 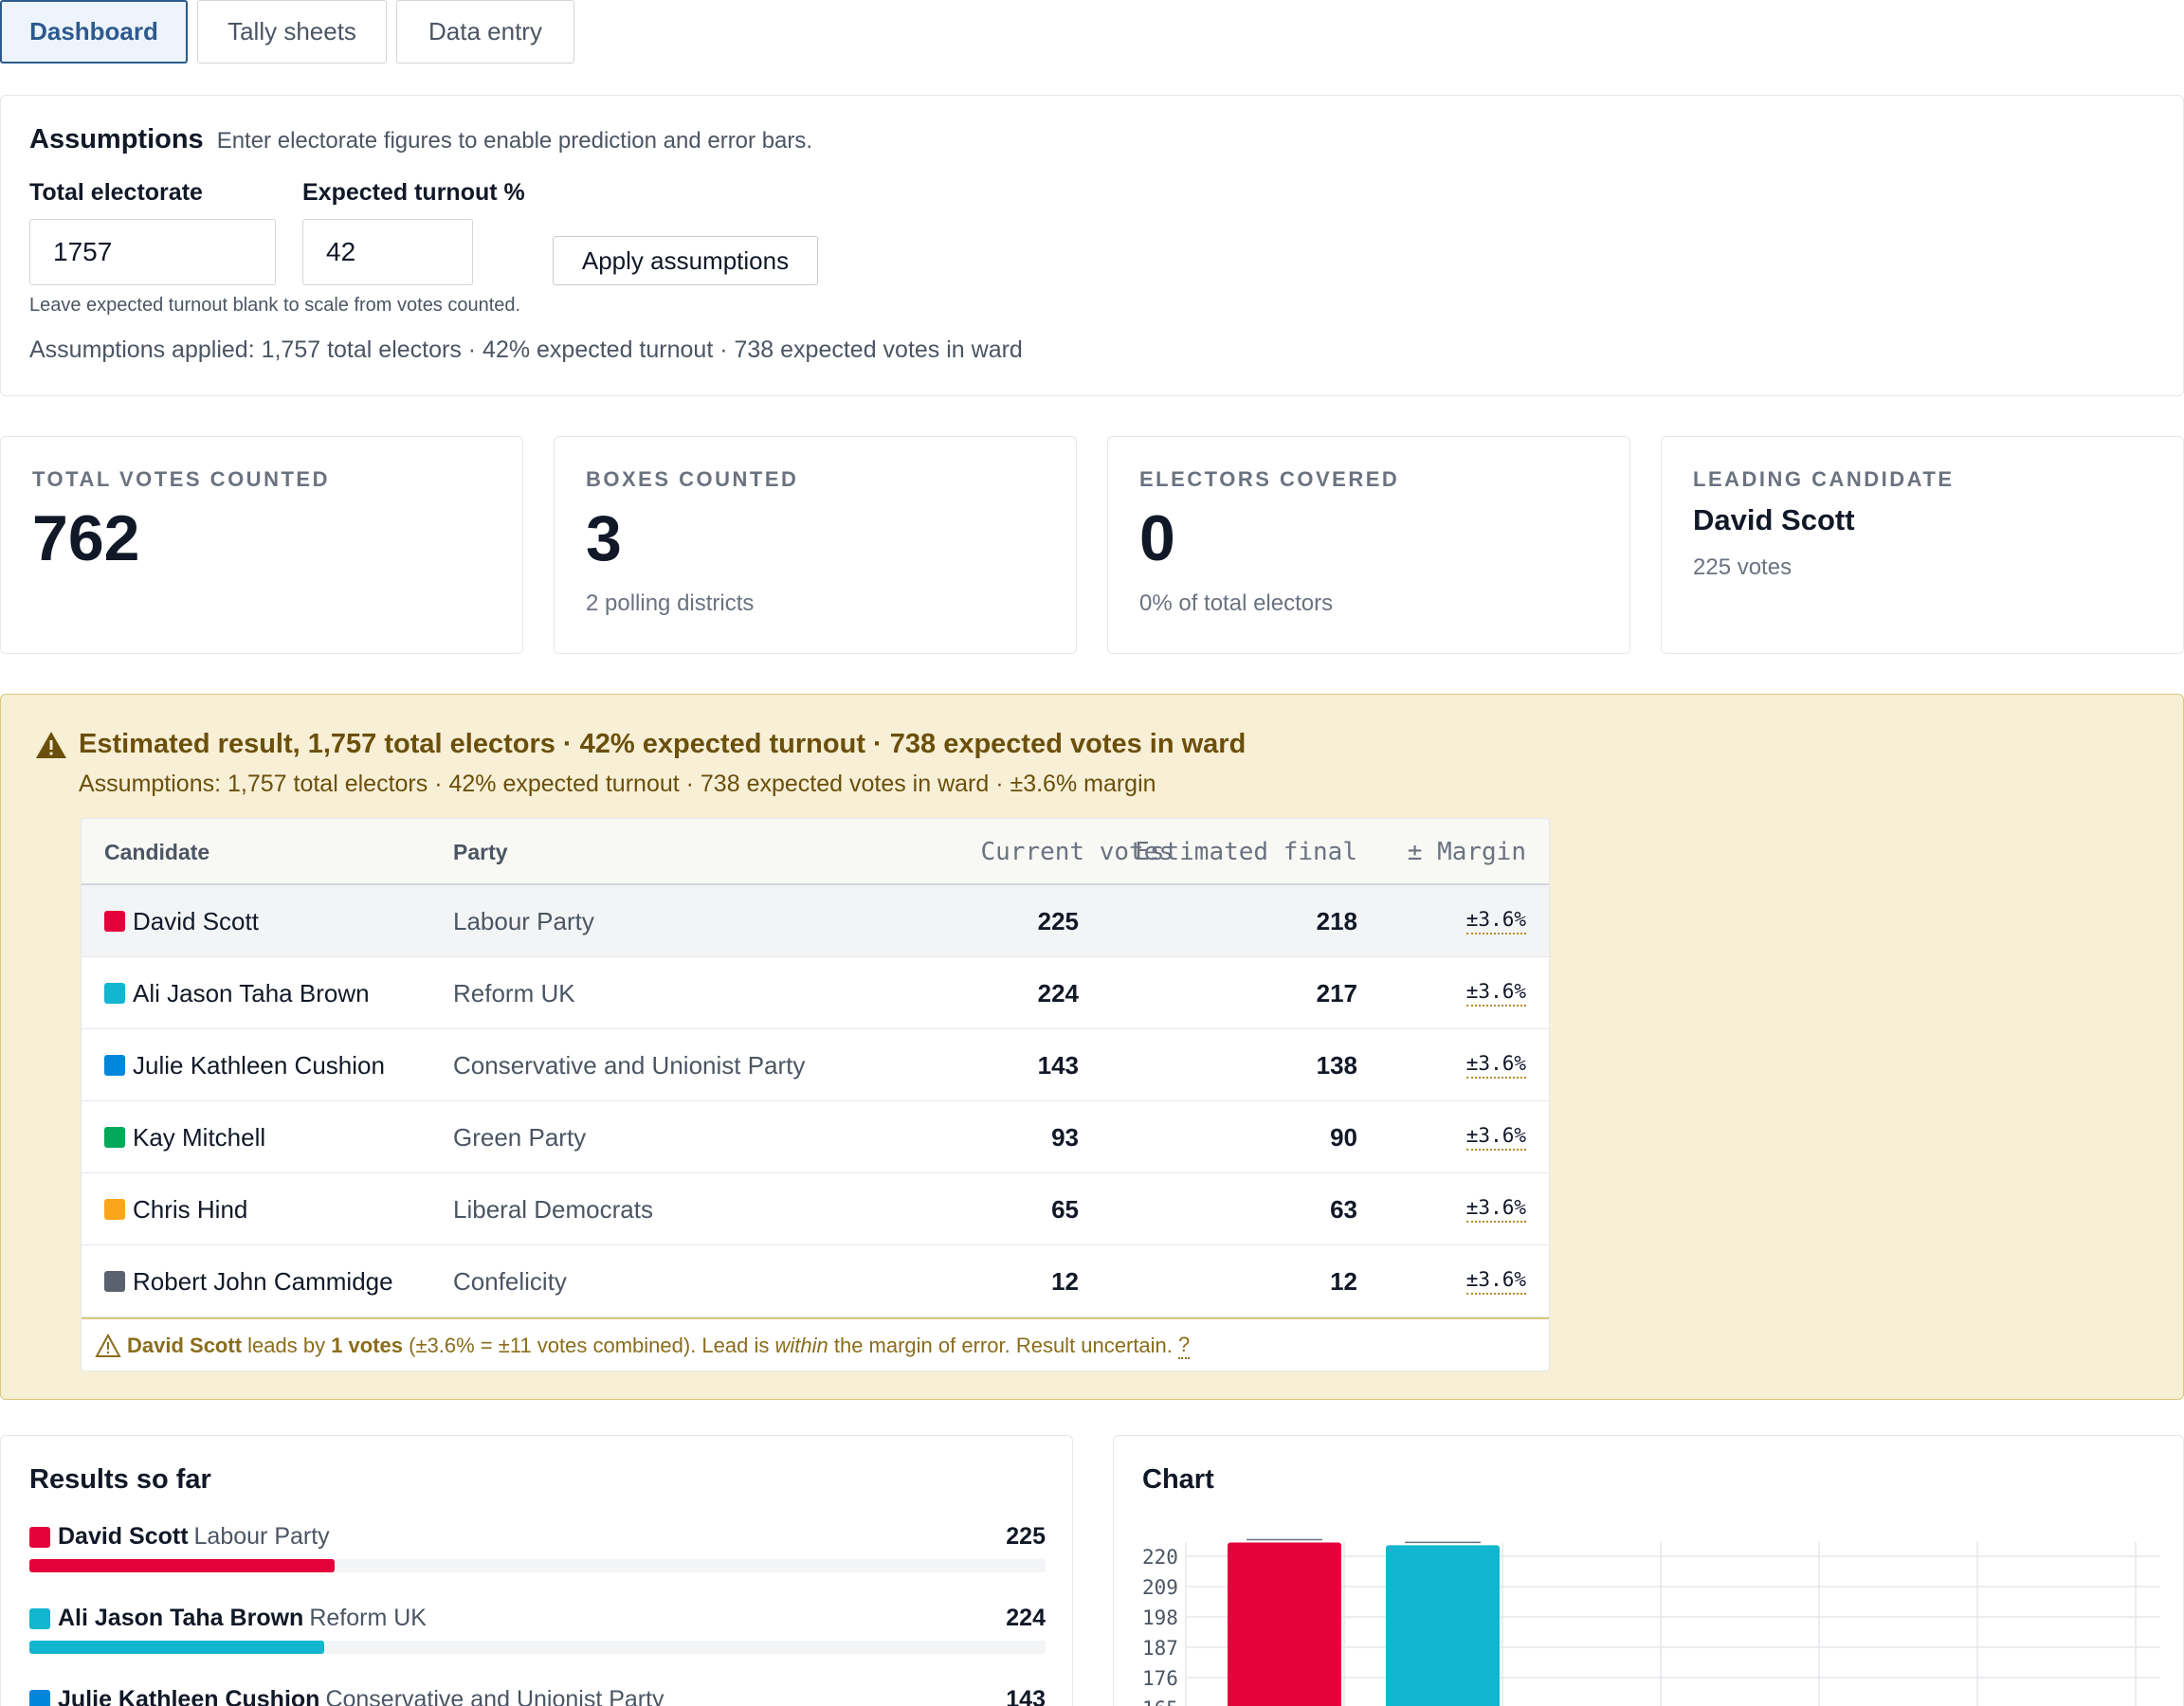 What do you see at coordinates (629, 1065) in the screenshot?
I see `party-name: Conservative and Unionist Party` at bounding box center [629, 1065].